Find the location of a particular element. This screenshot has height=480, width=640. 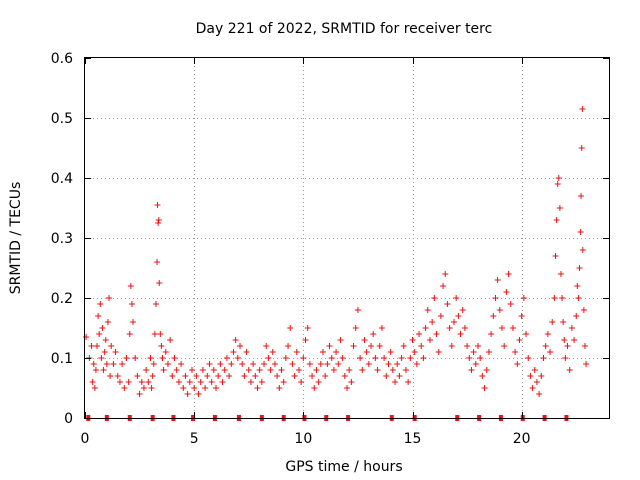

y-tick-label: 0.4 is located at coordinates (62, 179).